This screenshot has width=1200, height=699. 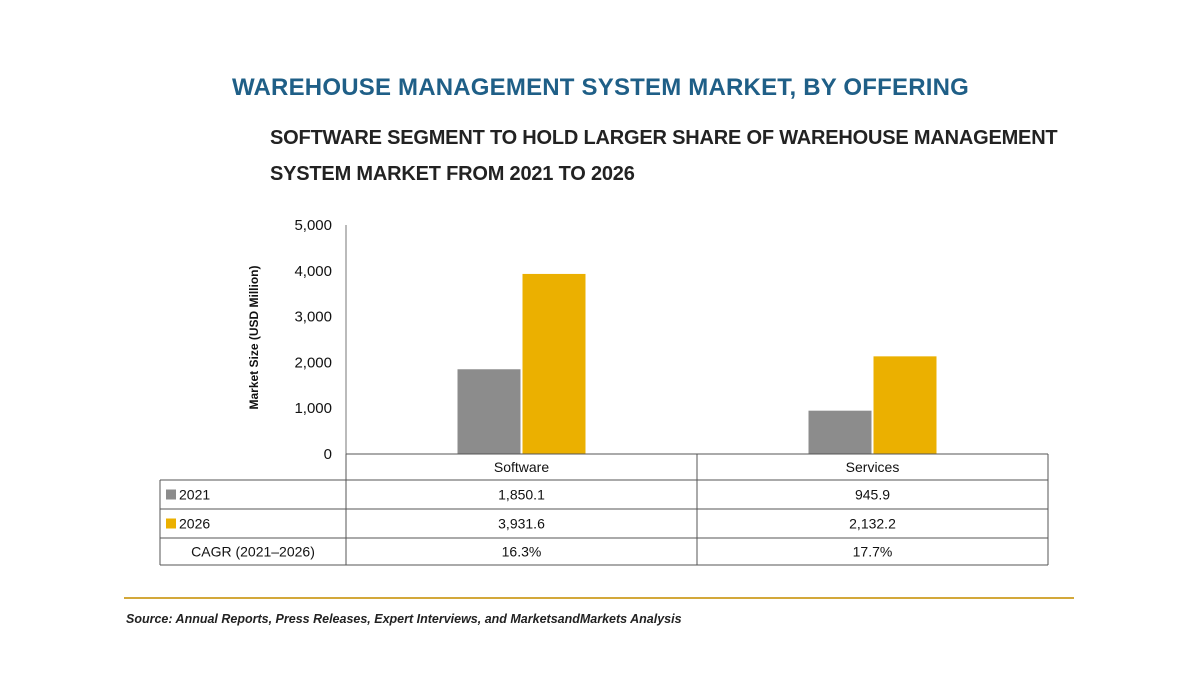 I want to click on data-label: 3,931.6, so click(x=521, y=524).